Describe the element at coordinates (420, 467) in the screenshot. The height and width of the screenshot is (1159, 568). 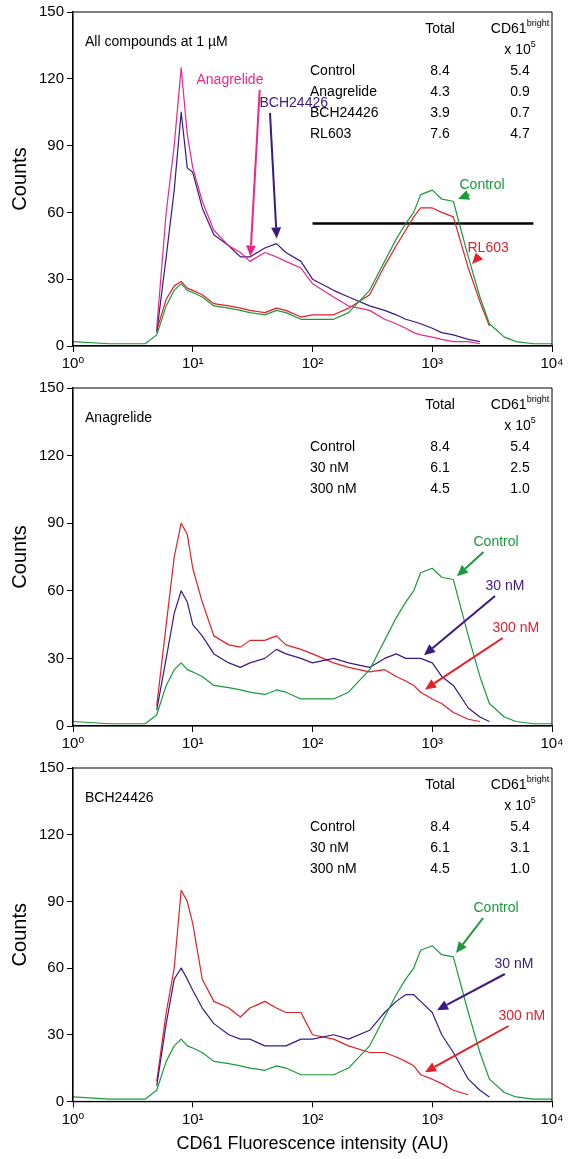
I see `text: 30 nM 6.1 2.5` at that location.